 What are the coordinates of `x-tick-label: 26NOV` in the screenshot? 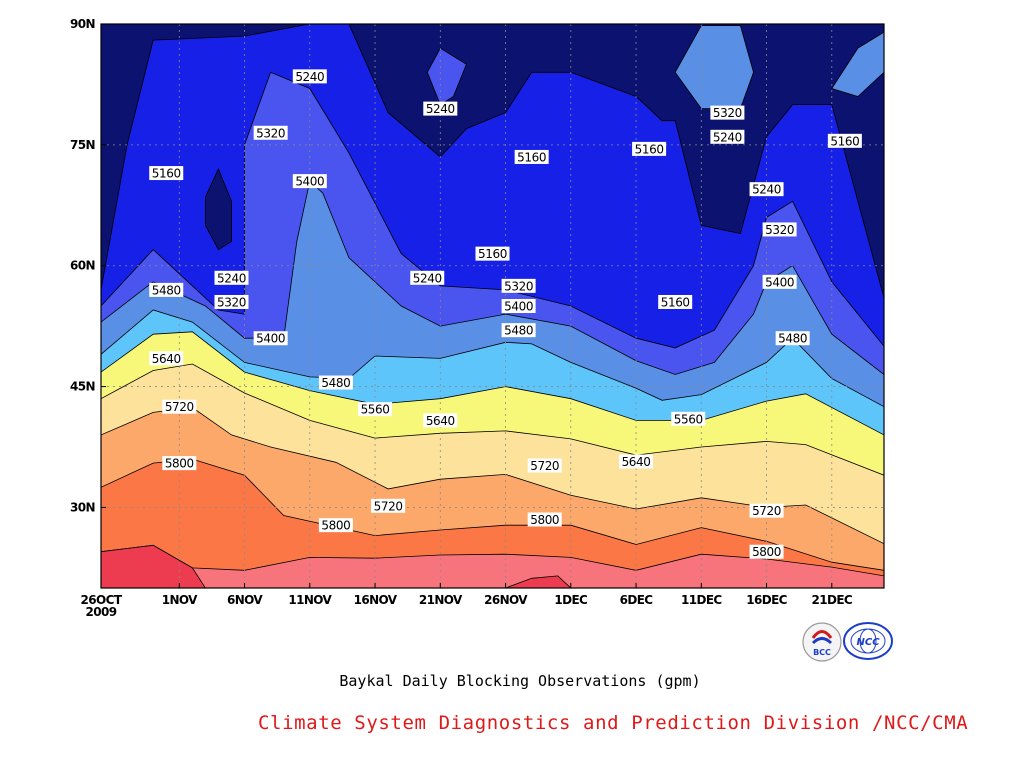 It's located at (506, 600).